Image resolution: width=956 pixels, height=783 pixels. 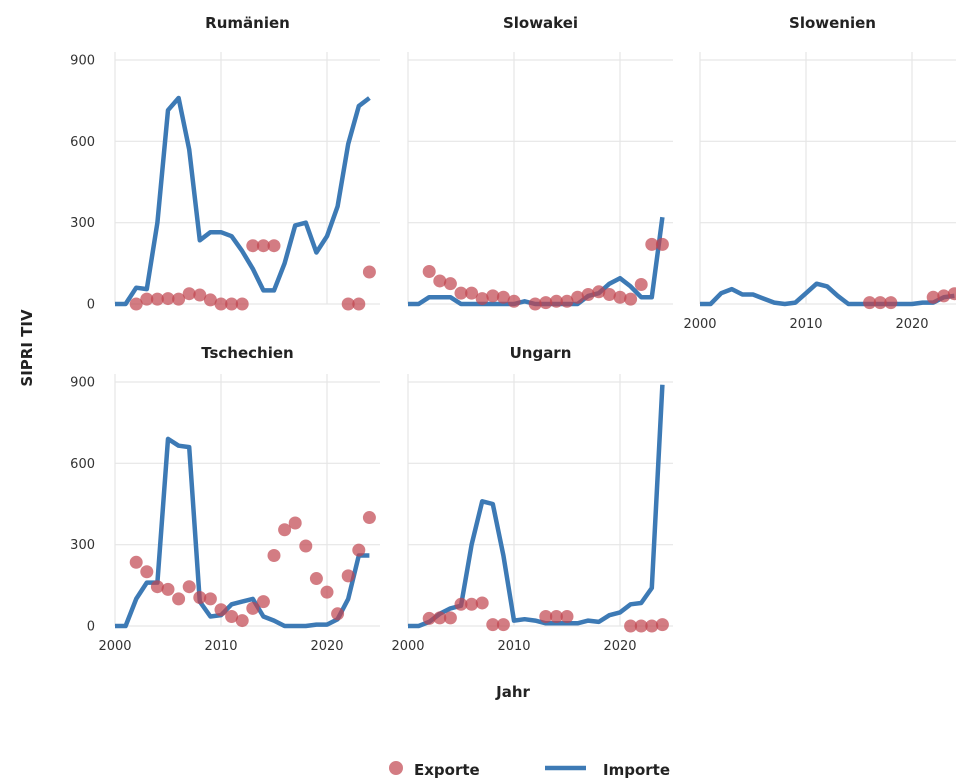 What do you see at coordinates (27, 348) in the screenshot?
I see `y-axis-title: SIPRI TIV` at bounding box center [27, 348].